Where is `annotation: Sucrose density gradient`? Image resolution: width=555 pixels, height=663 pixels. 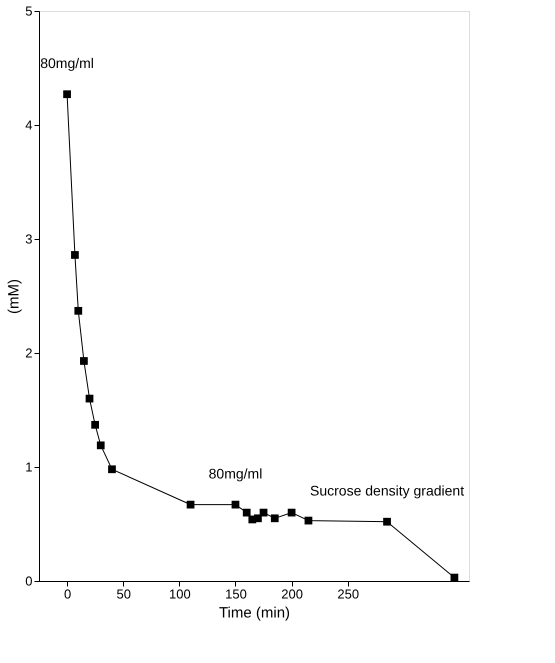
annotation: Sucrose density gradient is located at coordinates (387, 490).